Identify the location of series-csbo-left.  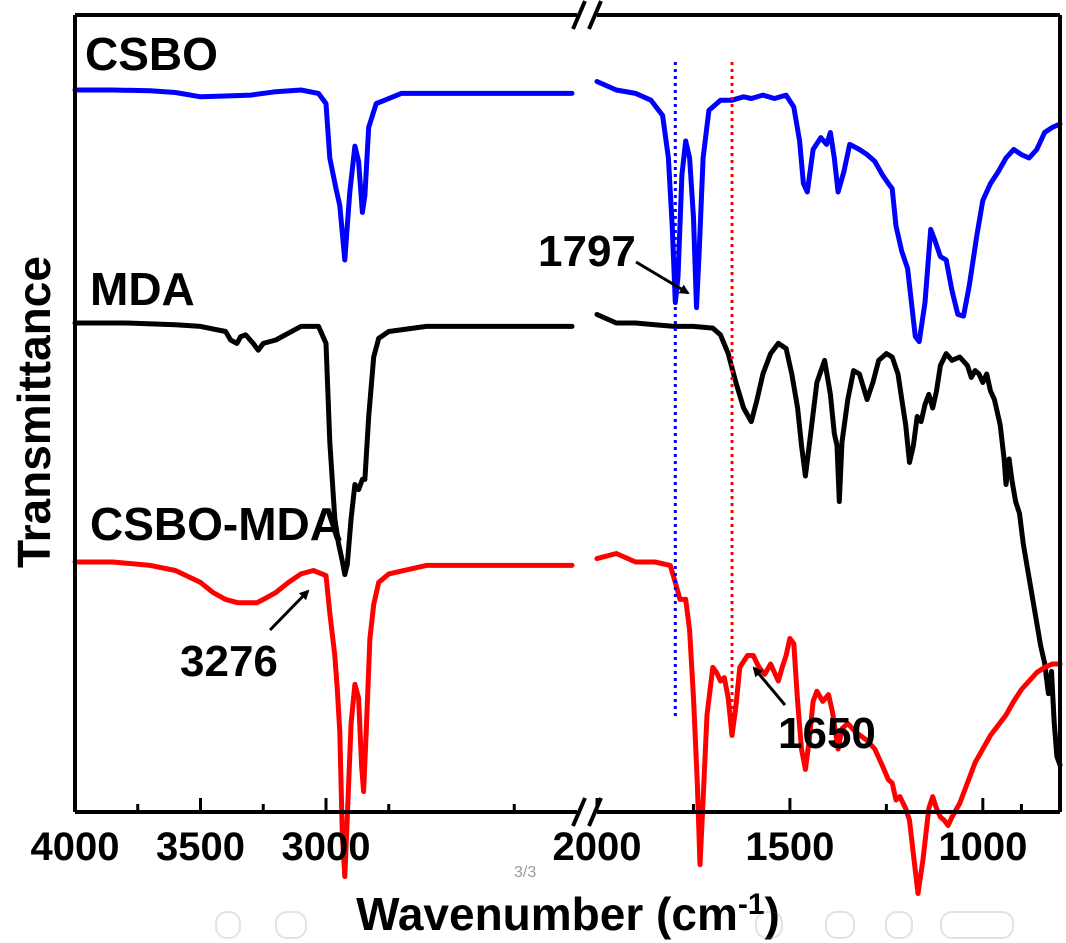
(323, 175).